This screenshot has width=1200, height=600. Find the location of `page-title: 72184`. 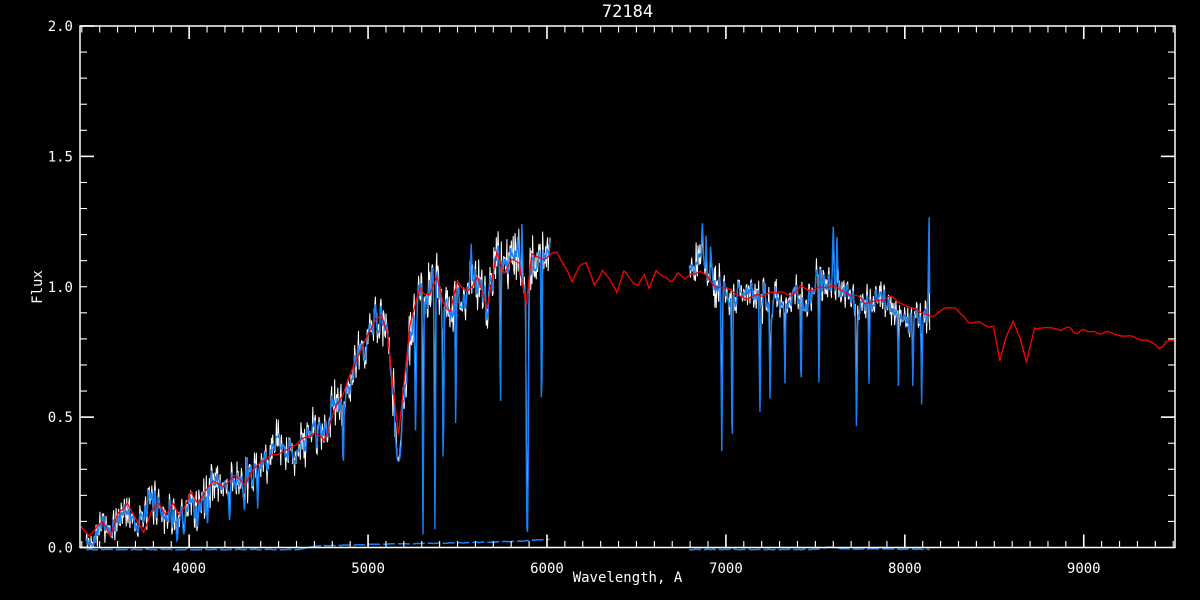

page-title: 72184 is located at coordinates (627, 12).